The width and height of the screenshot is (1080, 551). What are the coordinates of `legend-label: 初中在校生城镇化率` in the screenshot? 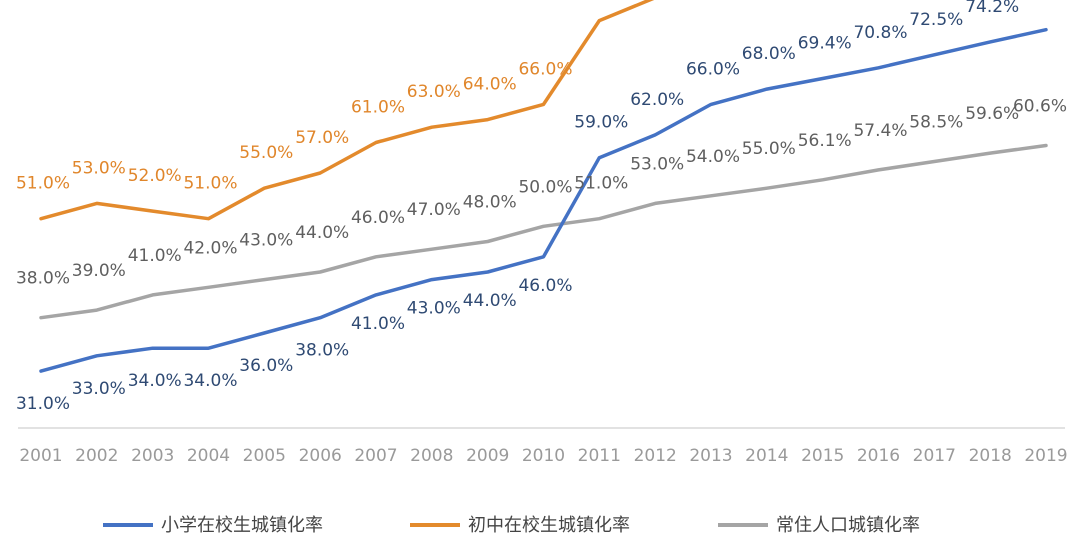 It's located at (549, 525).